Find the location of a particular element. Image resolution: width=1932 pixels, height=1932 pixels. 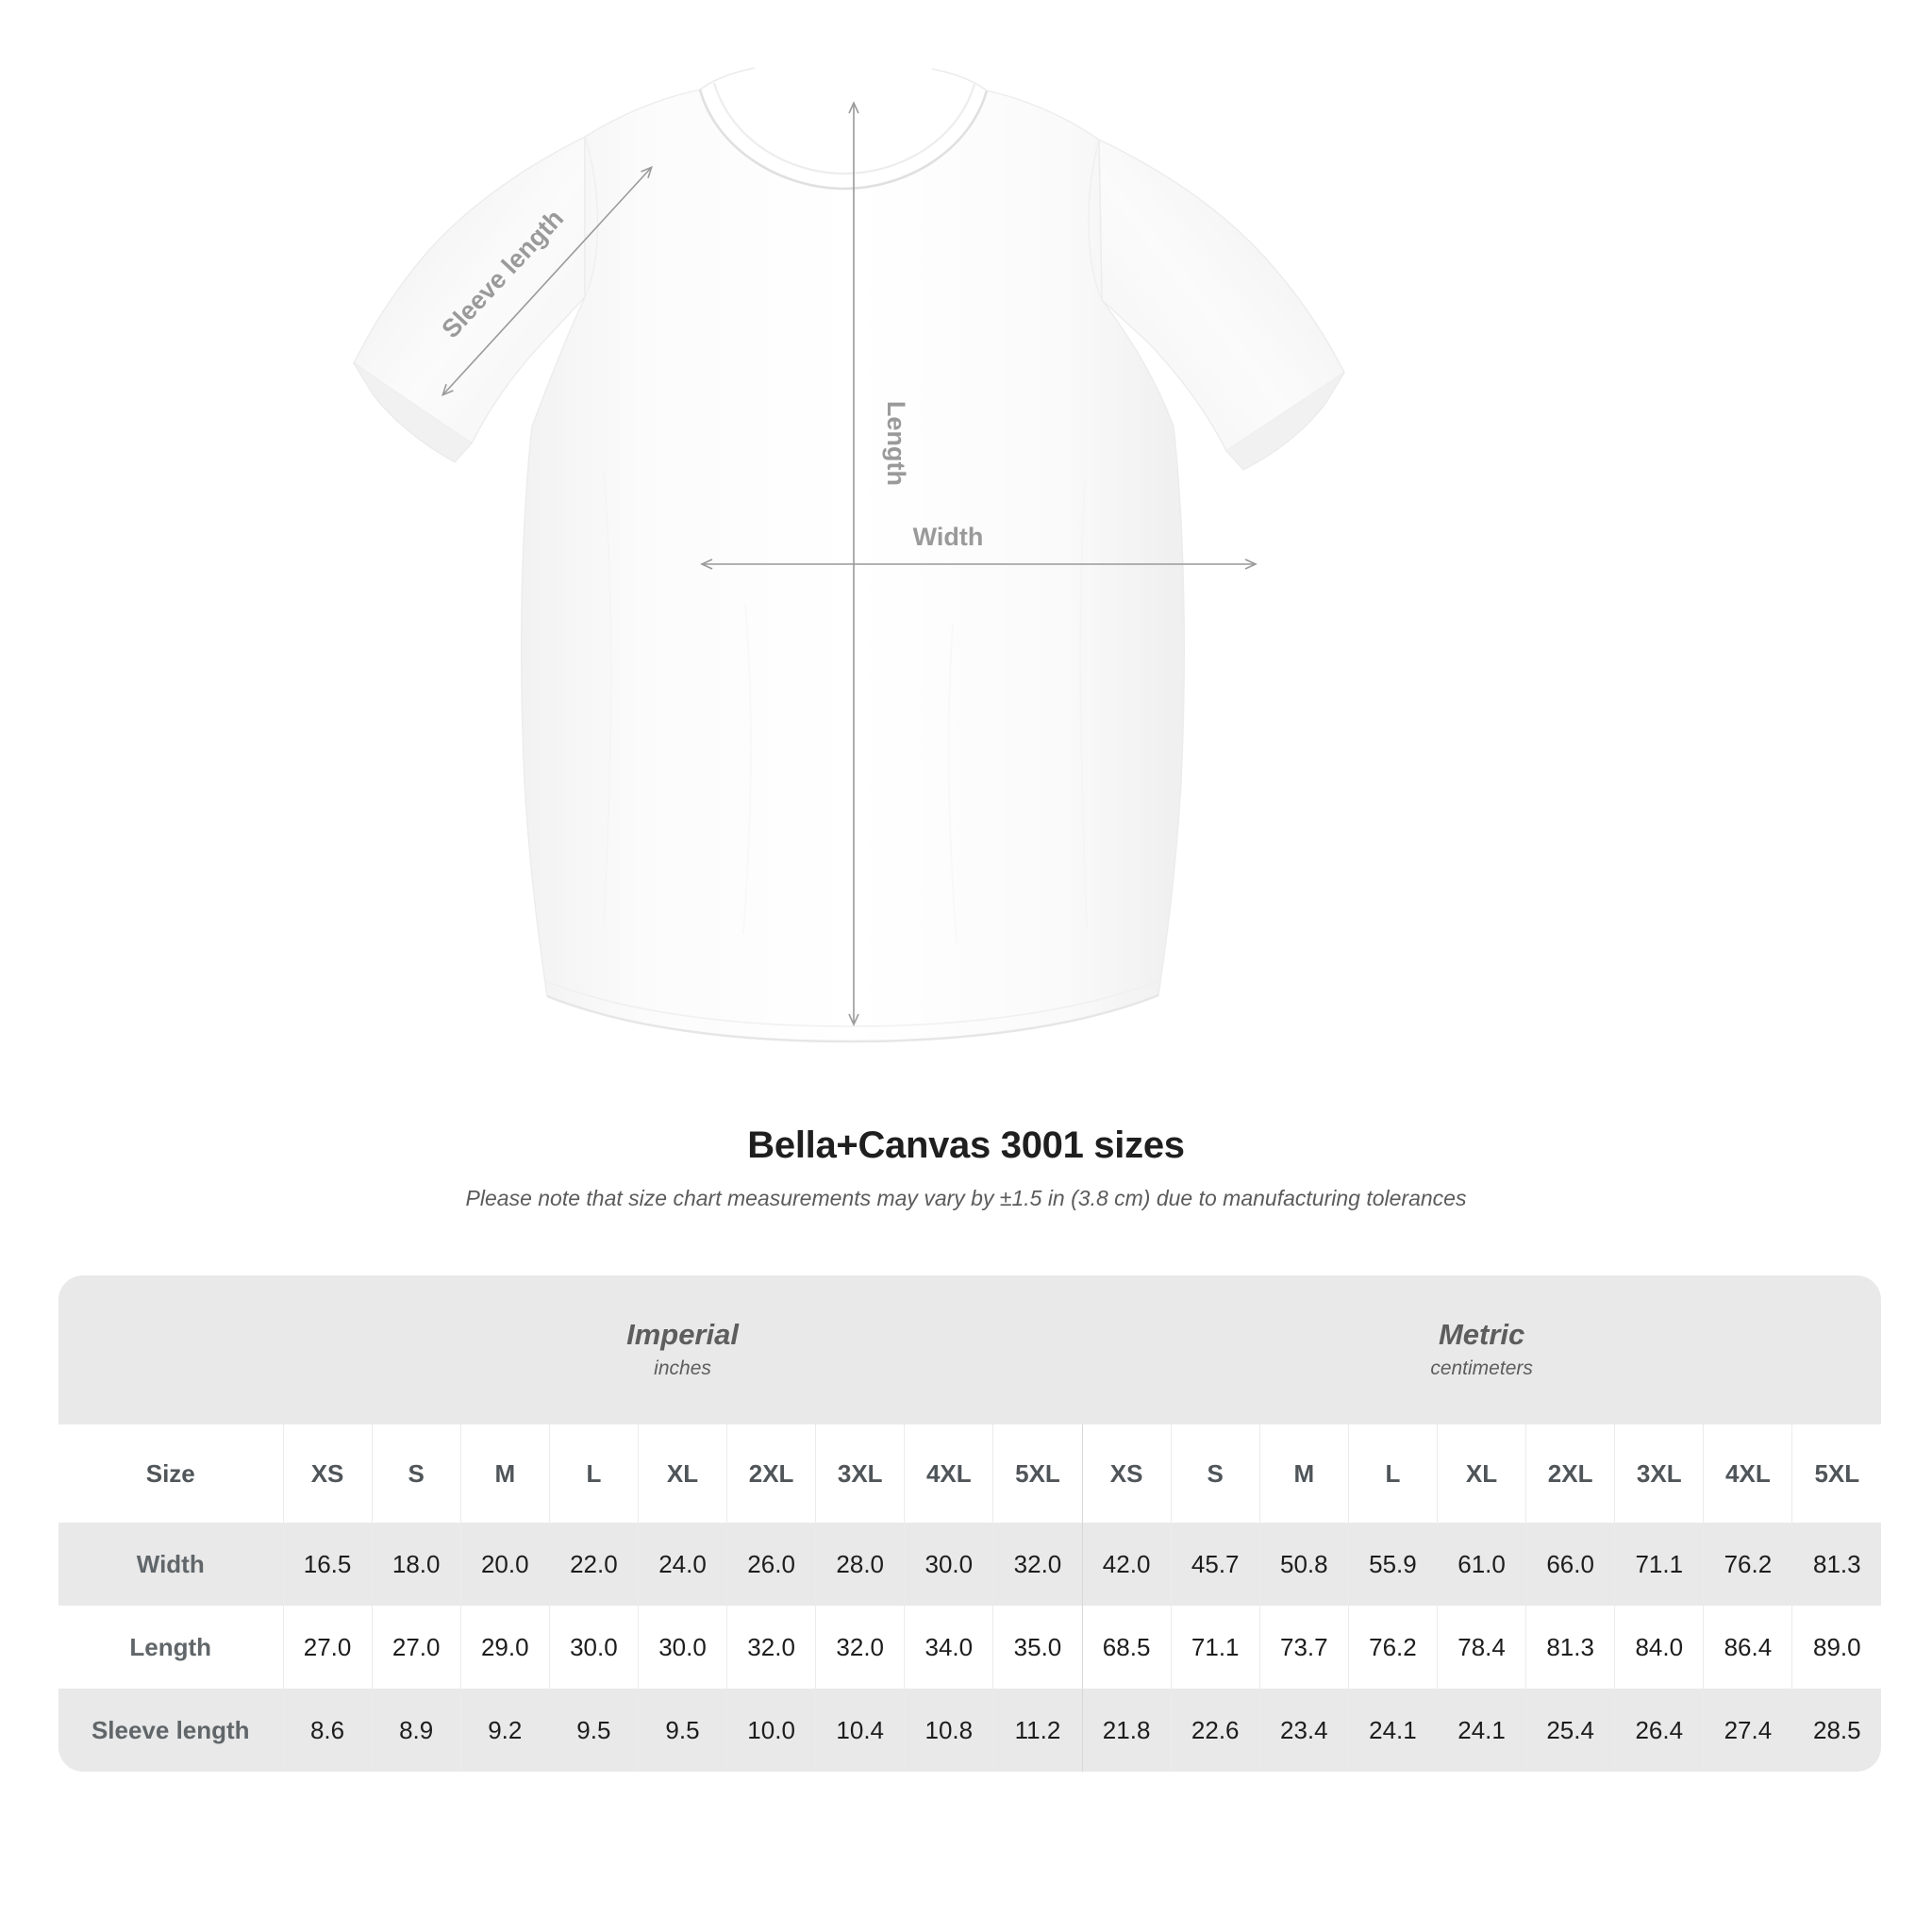

cell-width-metric-xs: 42.0 is located at coordinates (1126, 1564).